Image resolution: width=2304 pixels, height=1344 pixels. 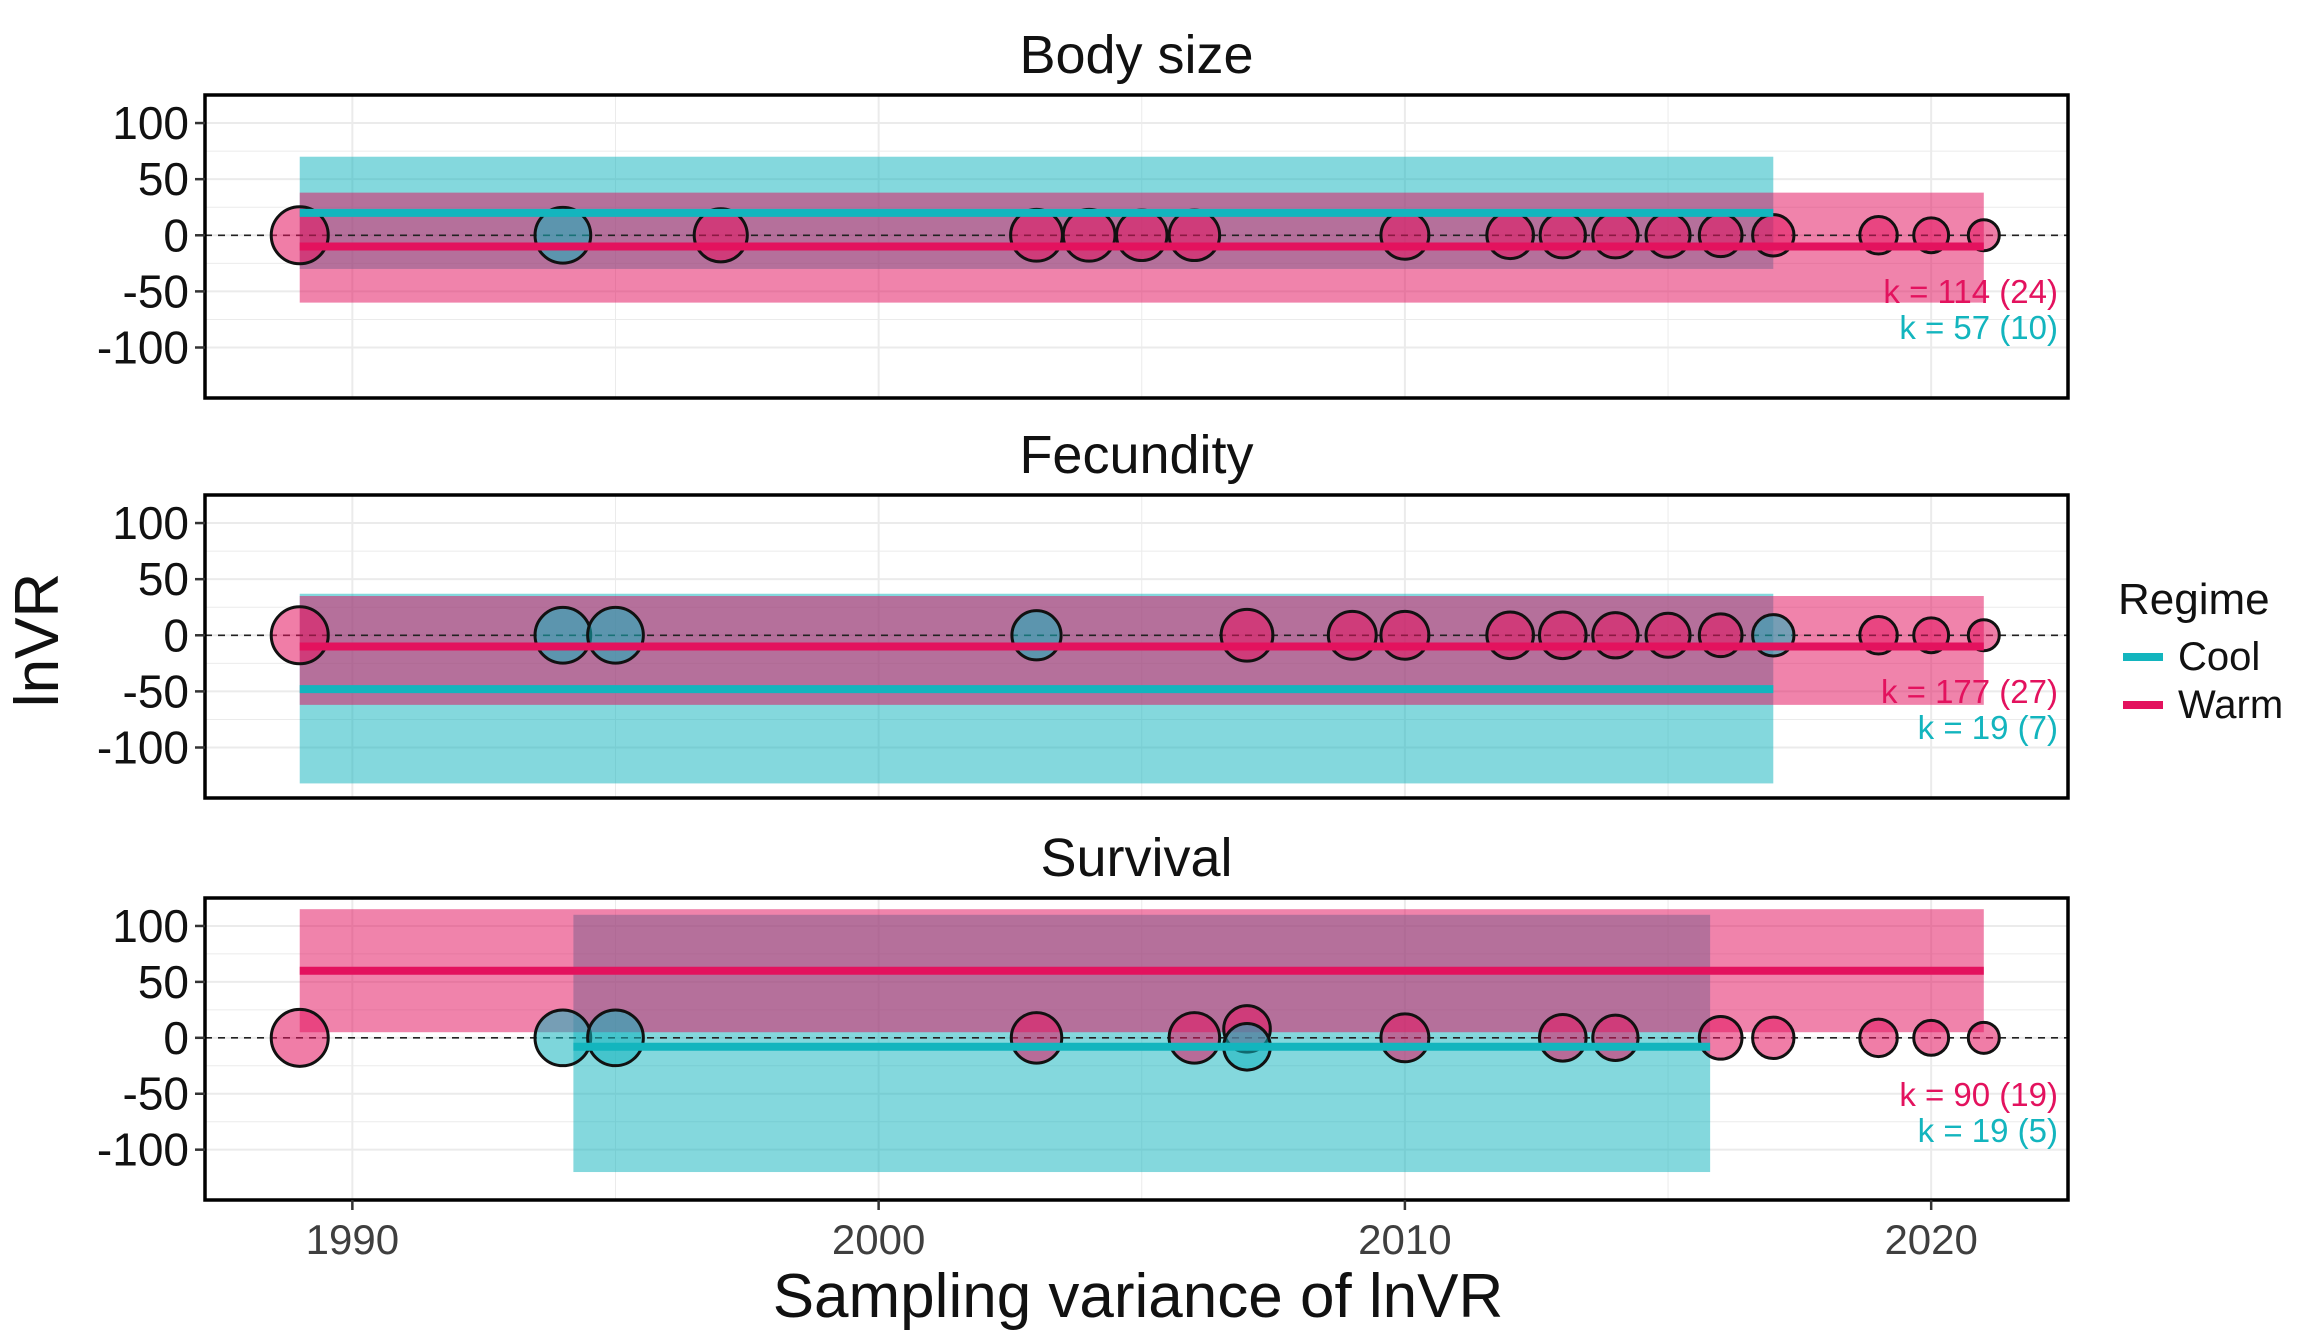 What do you see at coordinates (1930, 1239) in the screenshot?
I see `x-tick-label: 2020` at bounding box center [1930, 1239].